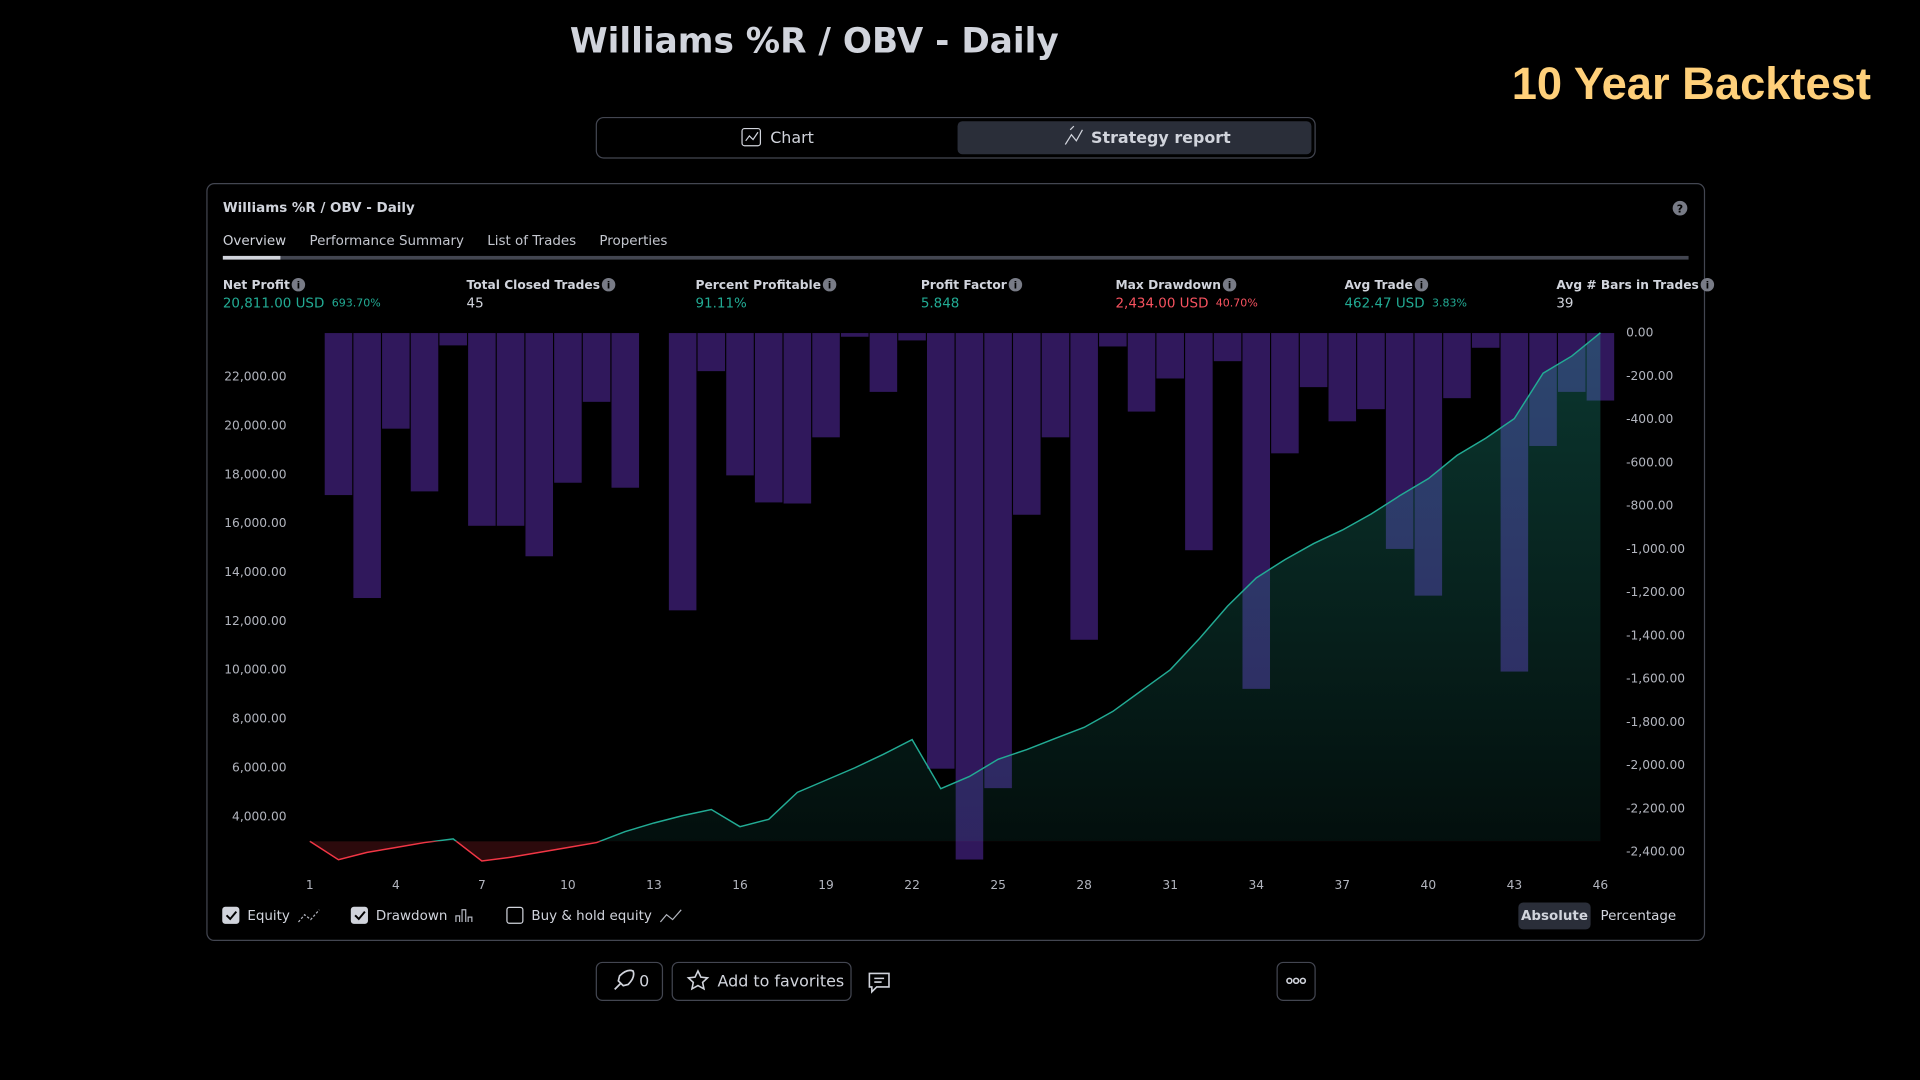 The height and width of the screenshot is (1080, 1920). Describe the element at coordinates (475, 304) in the screenshot. I see `metric-value: 45` at that location.